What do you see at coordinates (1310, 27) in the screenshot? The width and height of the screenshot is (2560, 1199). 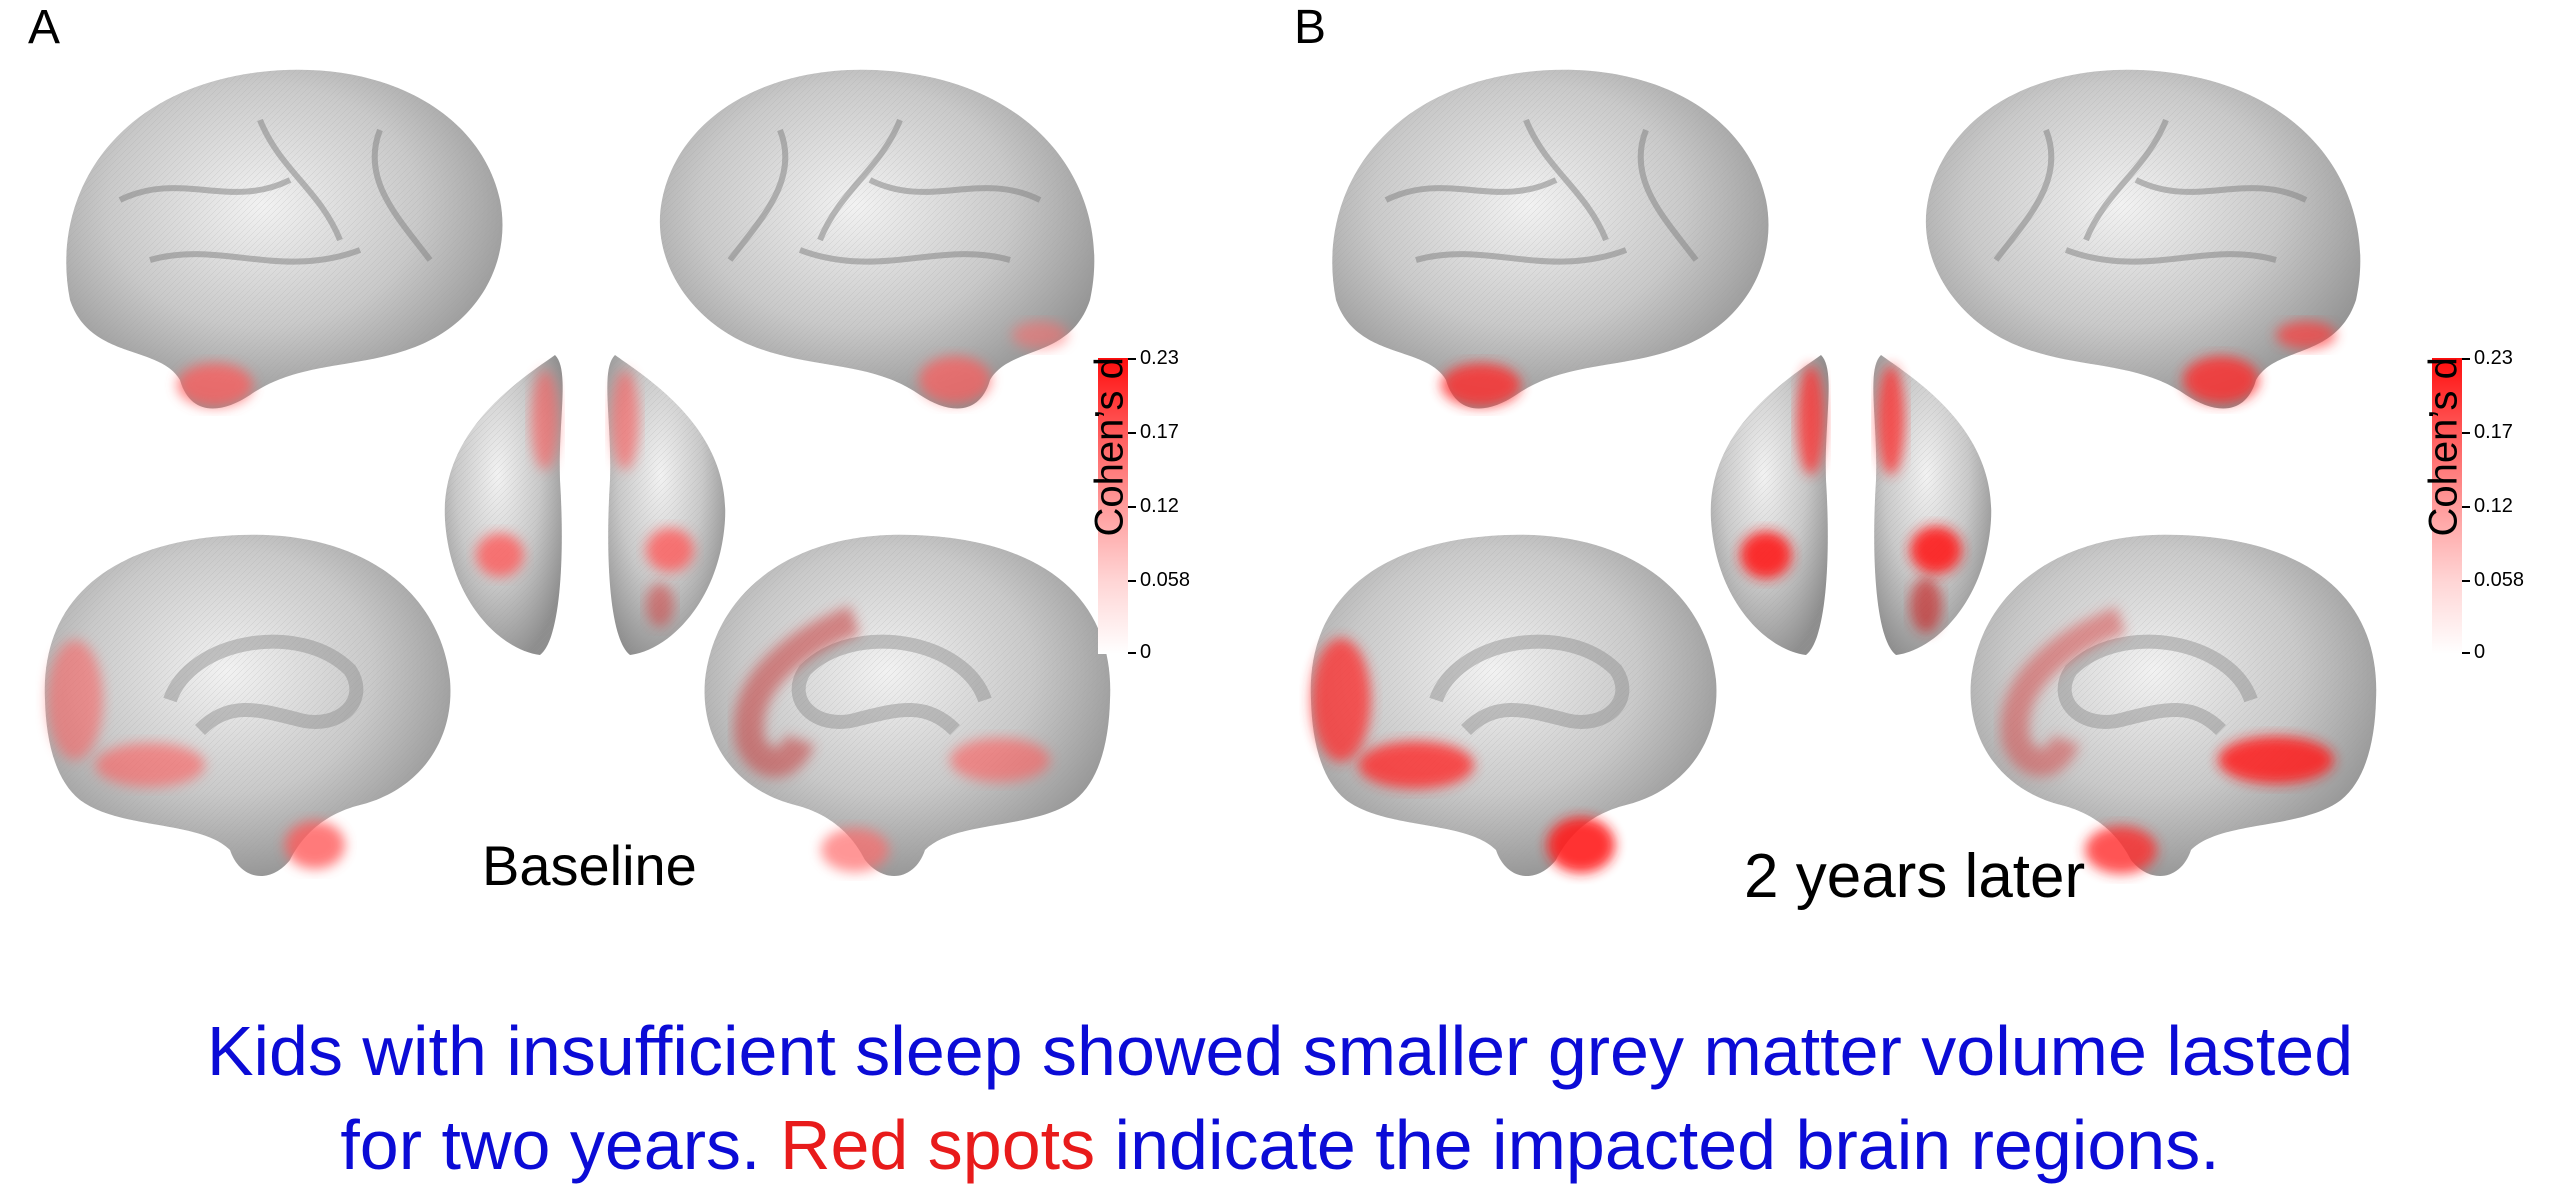 I see `panel-letter: B` at bounding box center [1310, 27].